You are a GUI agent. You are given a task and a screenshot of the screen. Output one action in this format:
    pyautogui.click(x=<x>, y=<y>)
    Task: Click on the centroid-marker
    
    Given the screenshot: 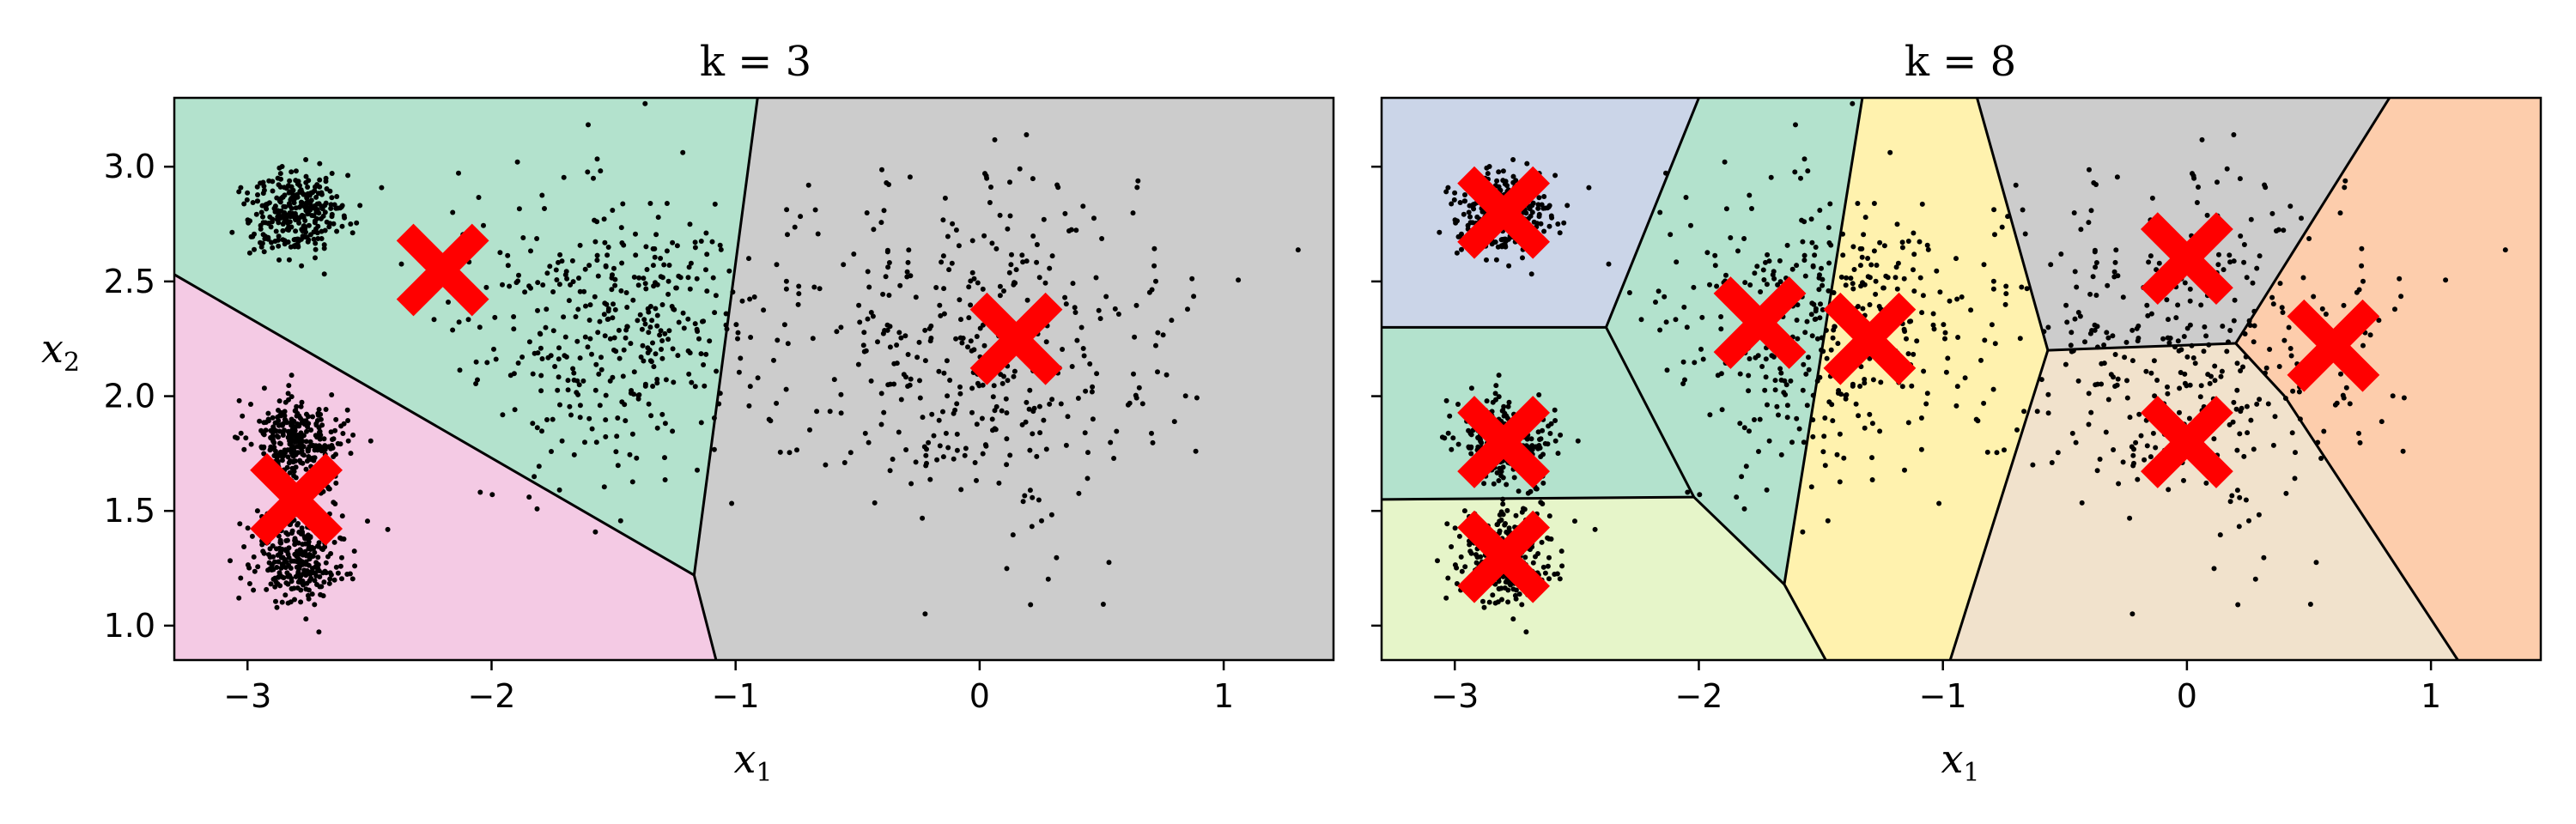 What is the action you would take?
    pyautogui.click(x=296, y=499)
    